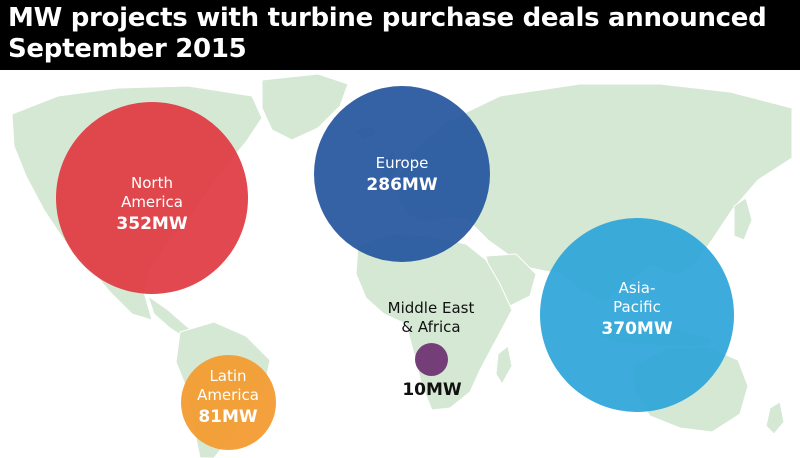 This screenshot has height=458, width=800. Describe the element at coordinates (228, 376) in the screenshot. I see `region-name-line1: Latin` at that location.